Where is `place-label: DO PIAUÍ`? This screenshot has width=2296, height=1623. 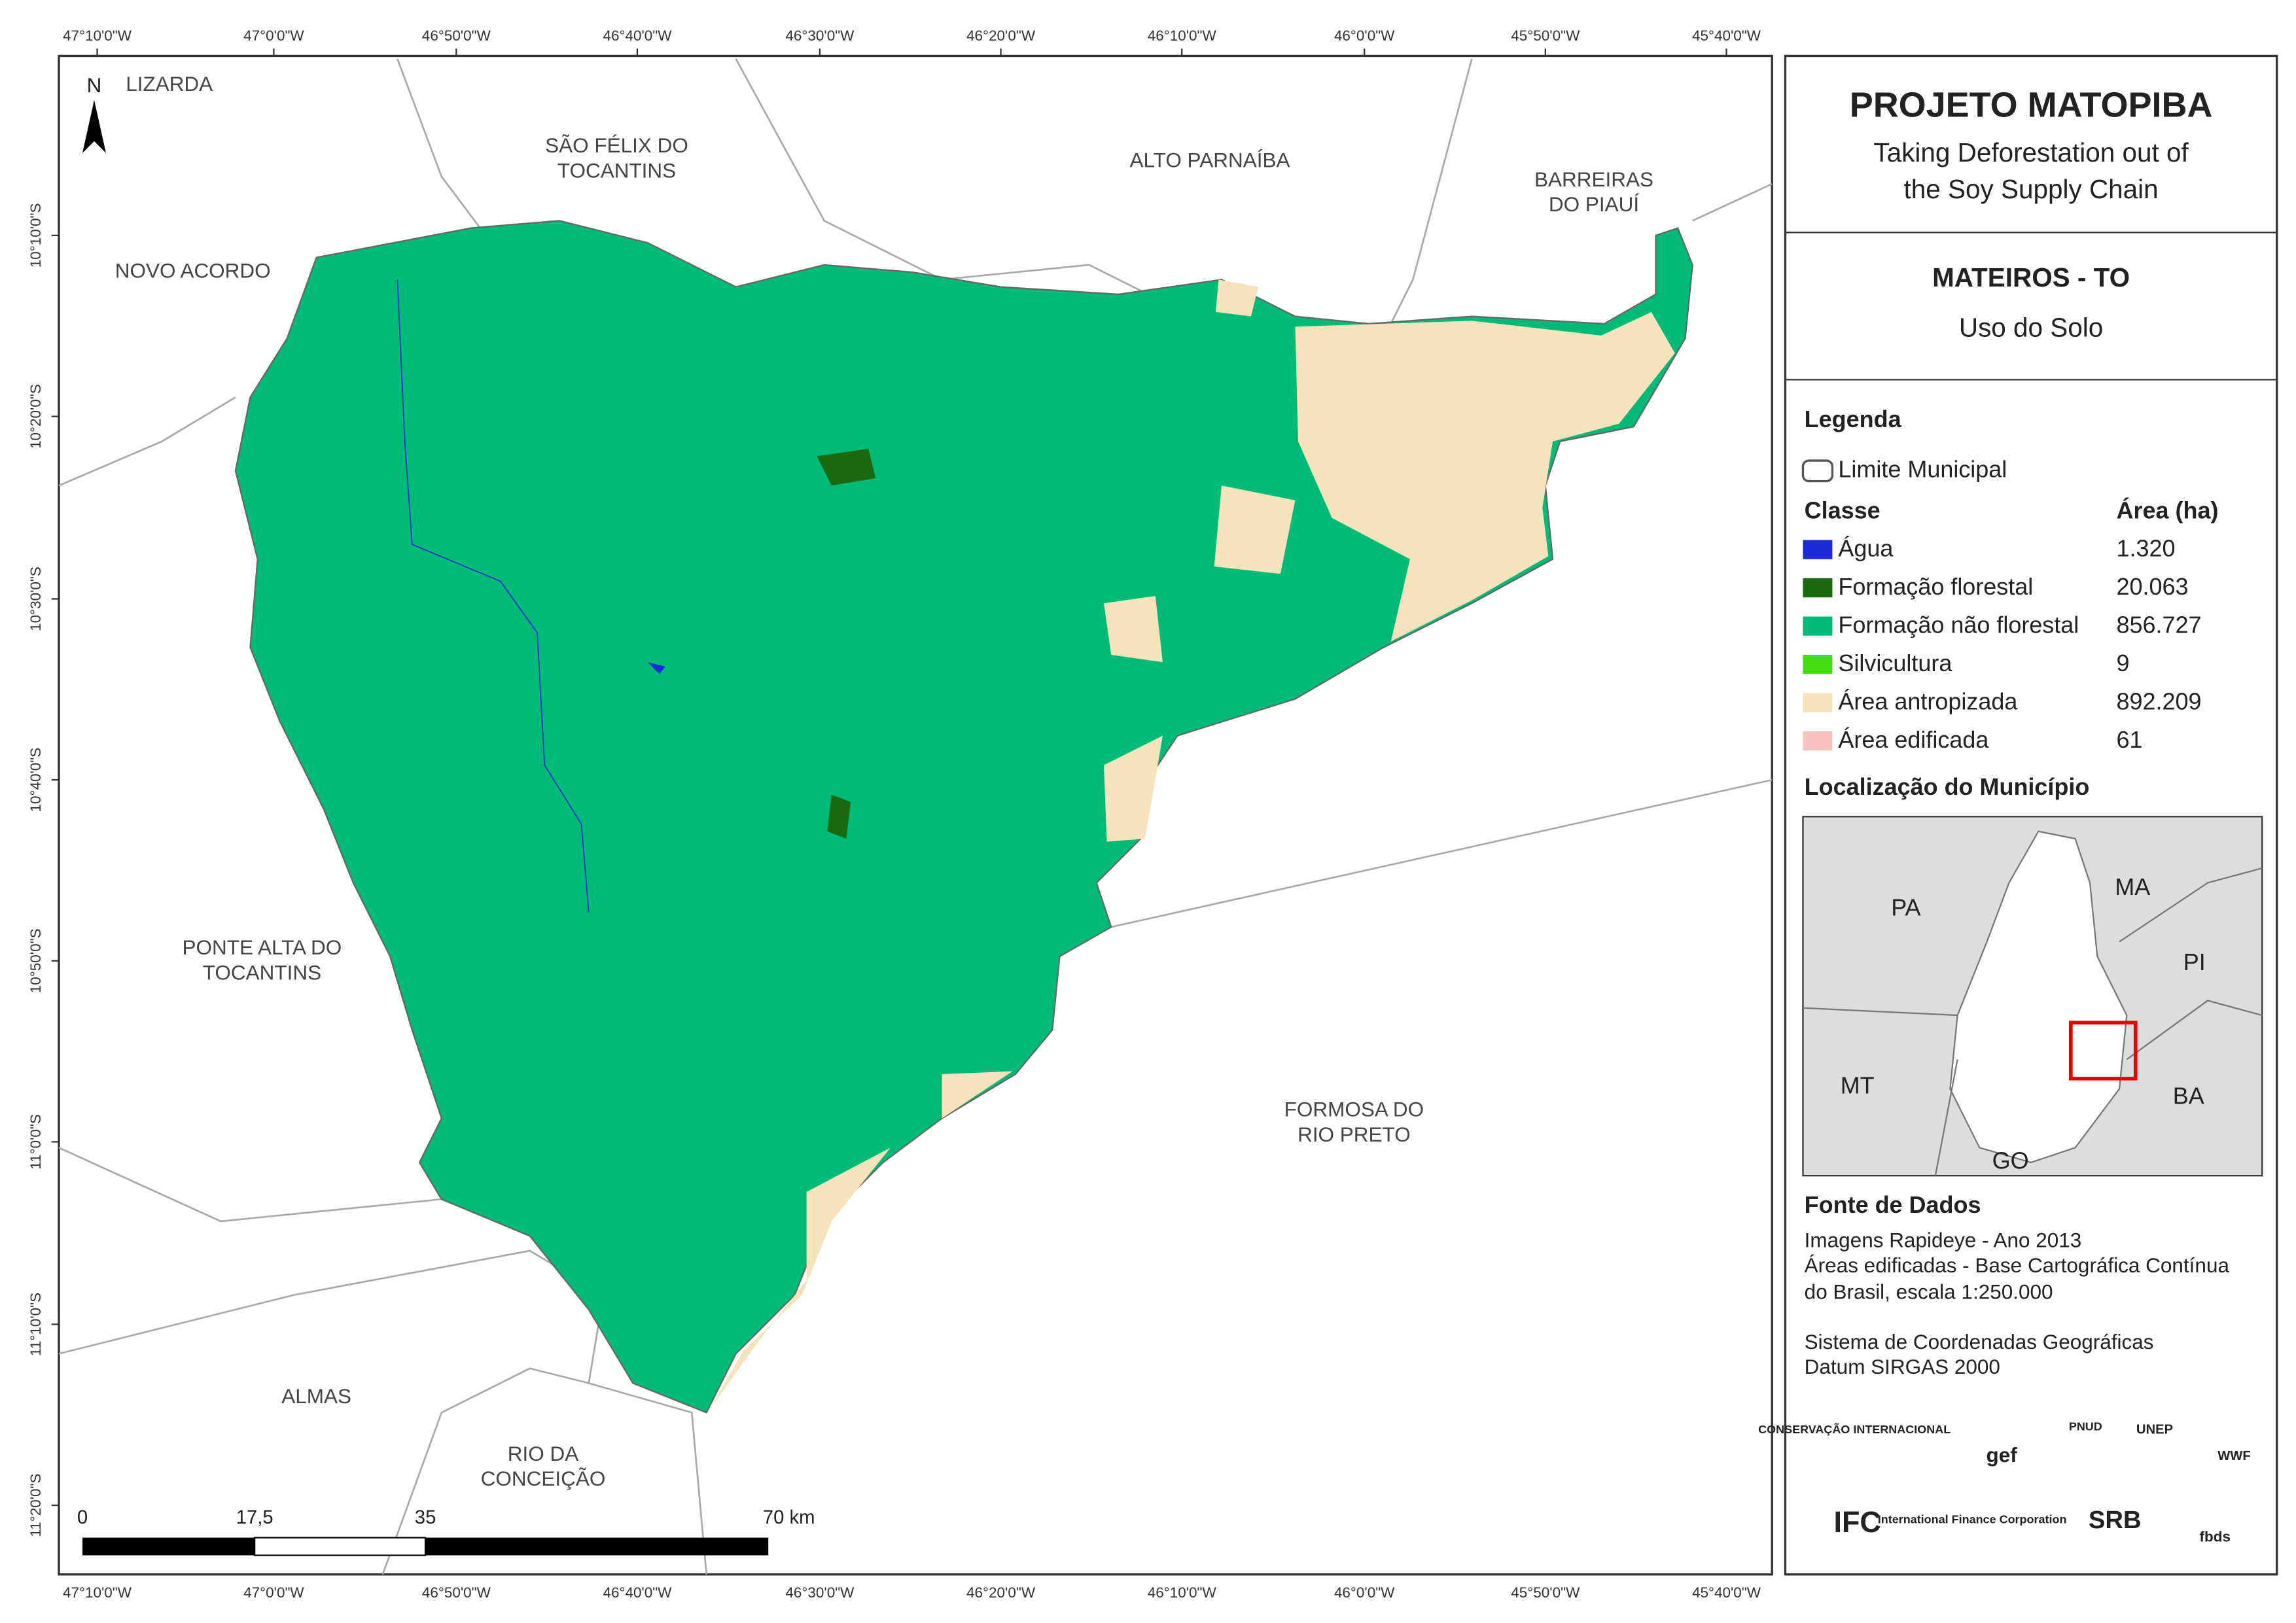 place-label: DO PIAUÍ is located at coordinates (1594, 204).